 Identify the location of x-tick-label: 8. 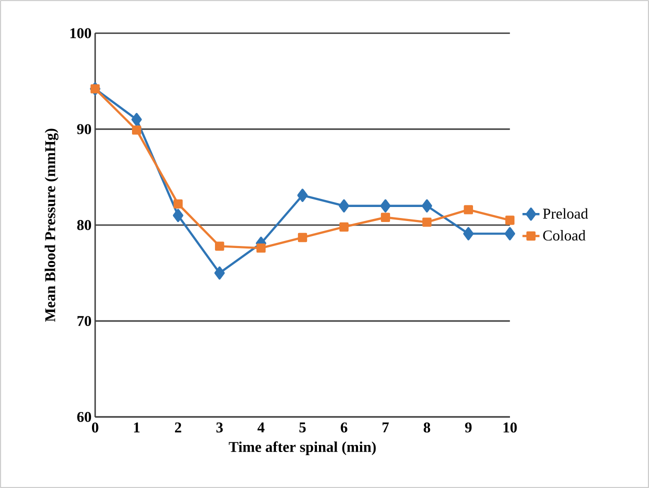
(427, 427).